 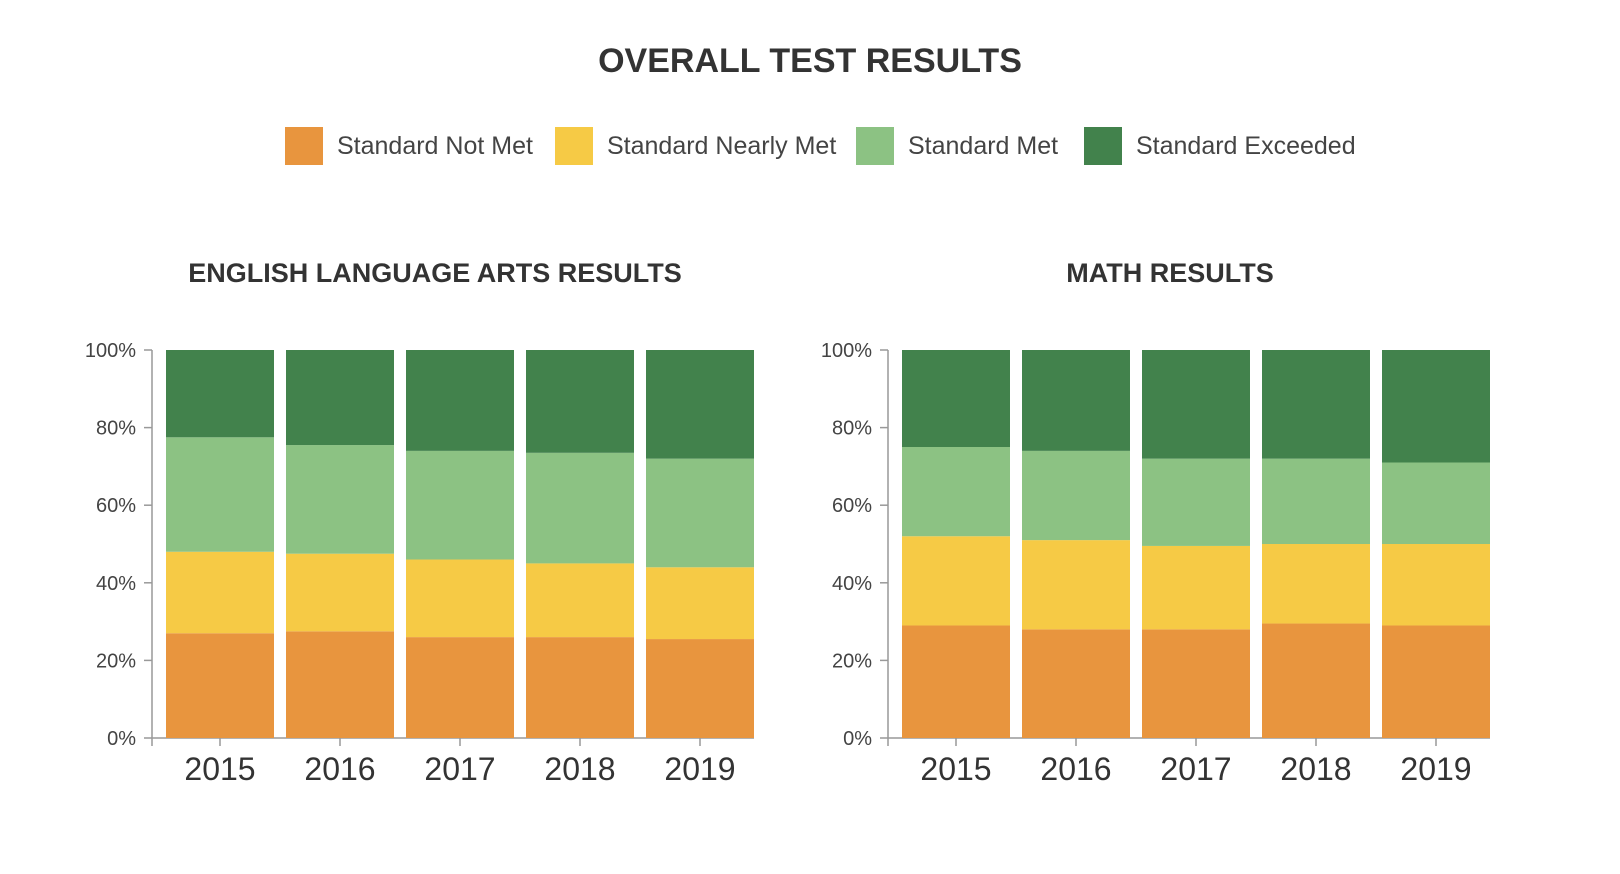 I want to click on ela-x-tick-label: 2019, so click(x=699, y=769).